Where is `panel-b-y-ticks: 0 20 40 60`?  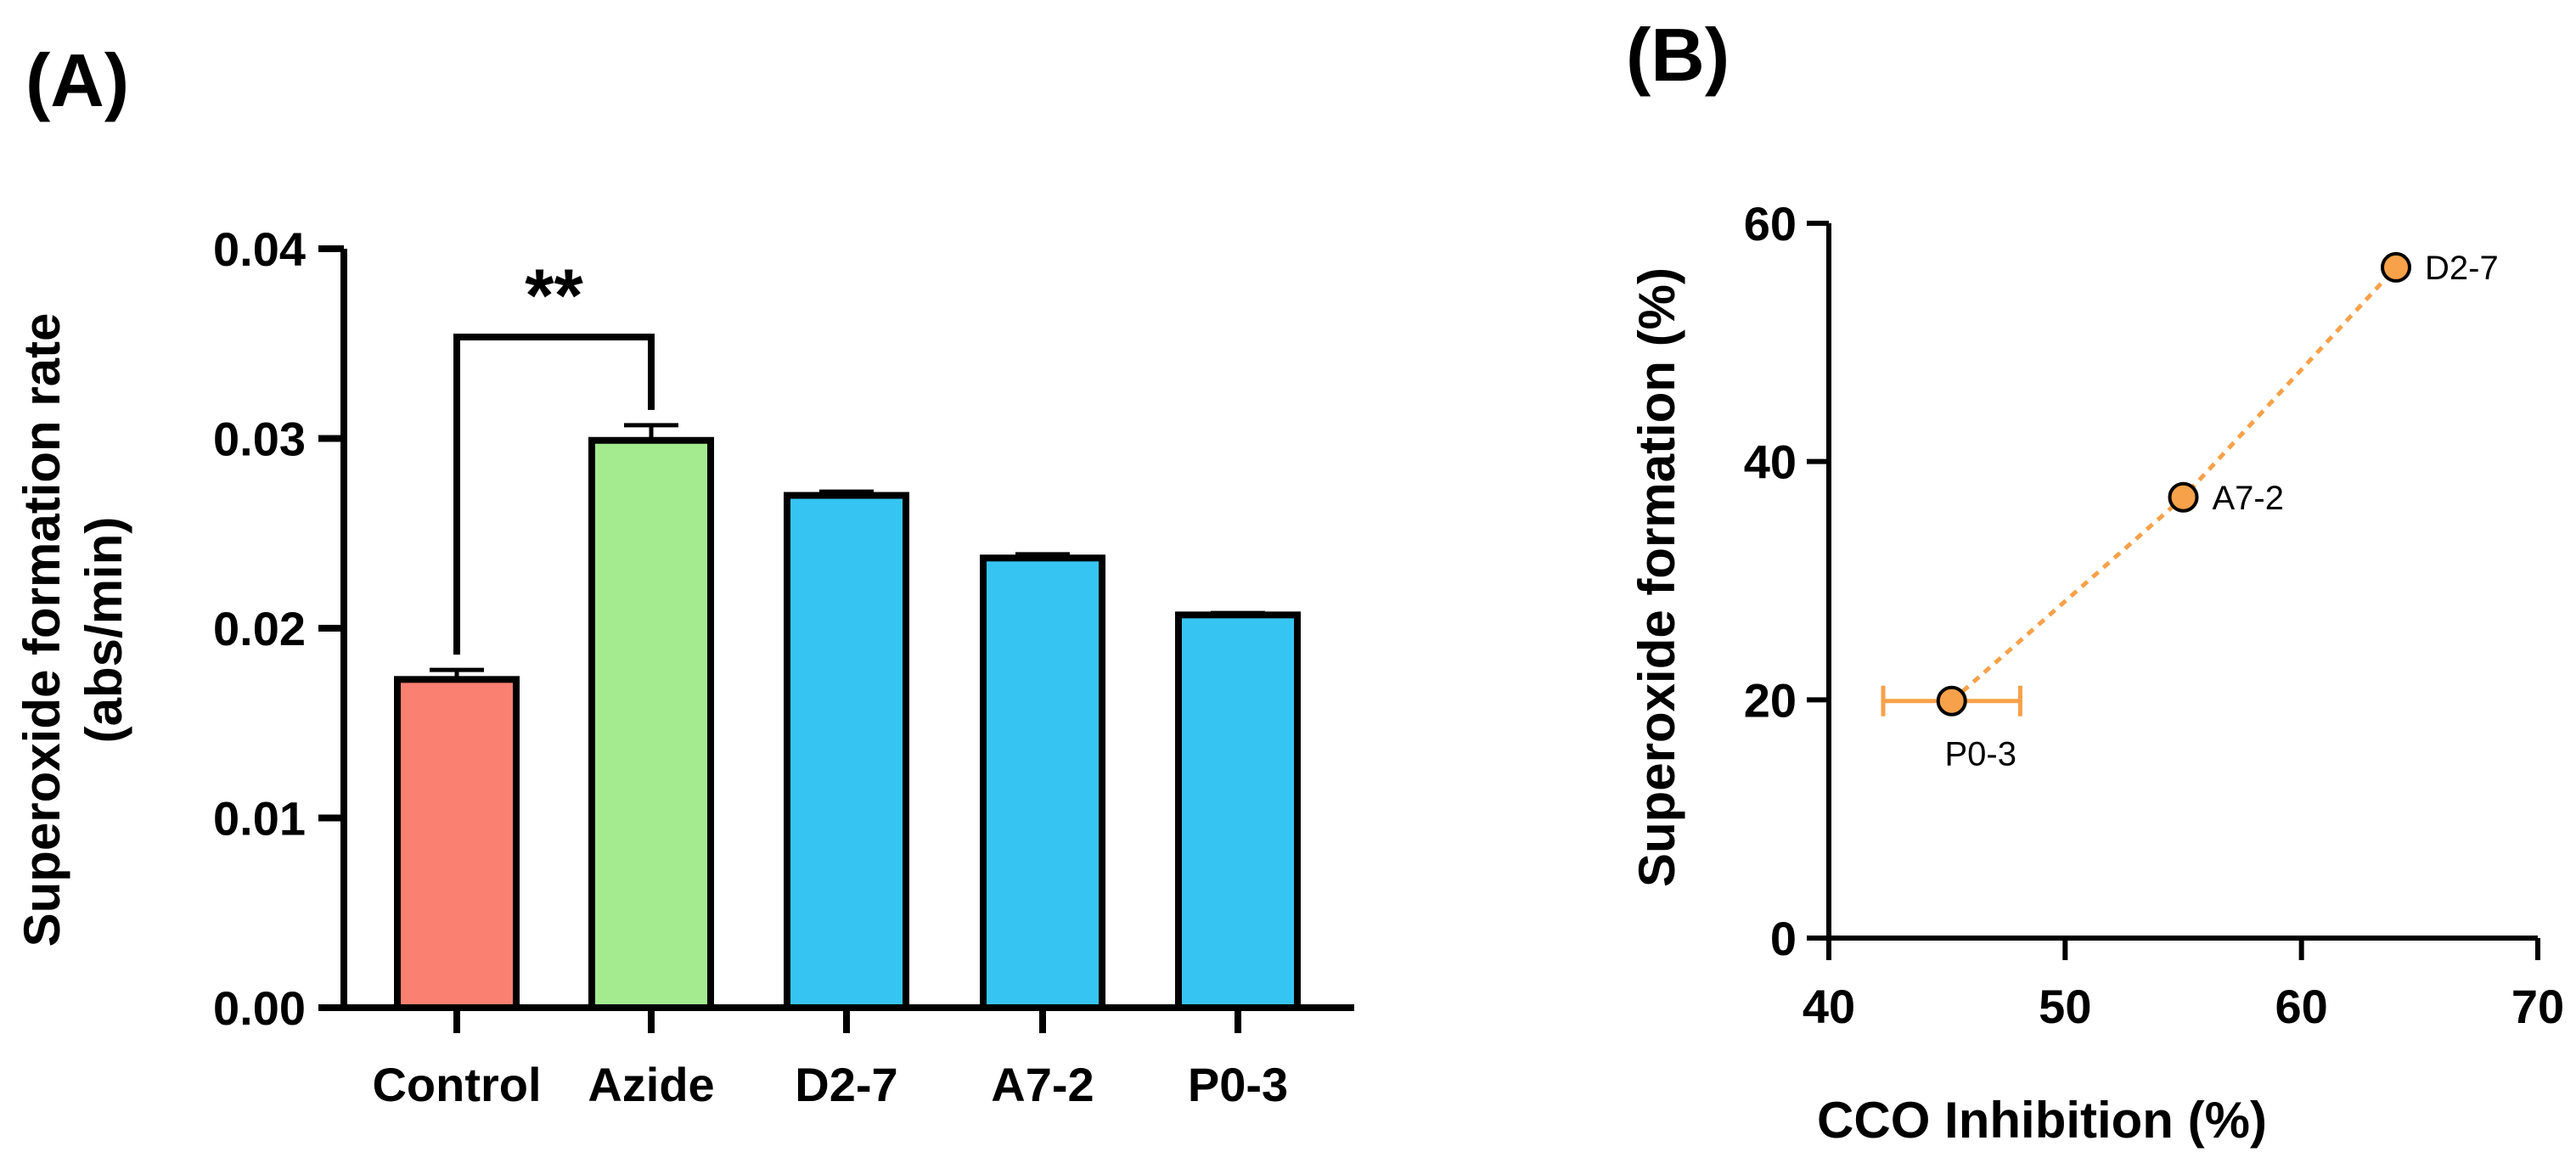 panel-b-y-ticks: 0 20 40 60 is located at coordinates (1786, 581).